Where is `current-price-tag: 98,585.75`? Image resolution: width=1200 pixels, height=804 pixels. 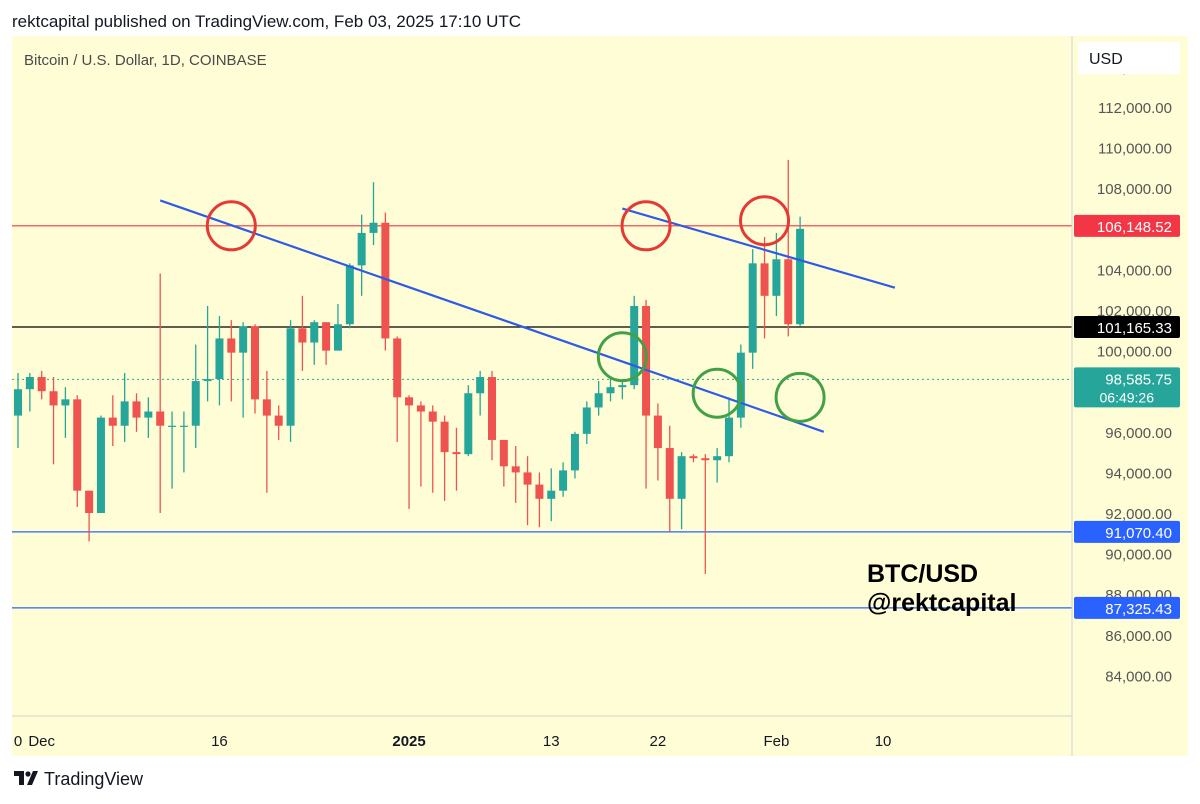 current-price-tag: 98,585.75 is located at coordinates (1138, 379).